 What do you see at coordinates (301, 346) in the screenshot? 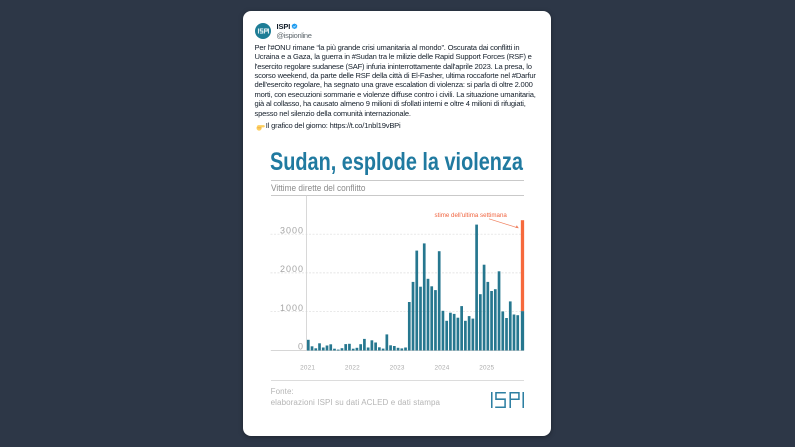
I see `svg-text: 0` at bounding box center [301, 346].